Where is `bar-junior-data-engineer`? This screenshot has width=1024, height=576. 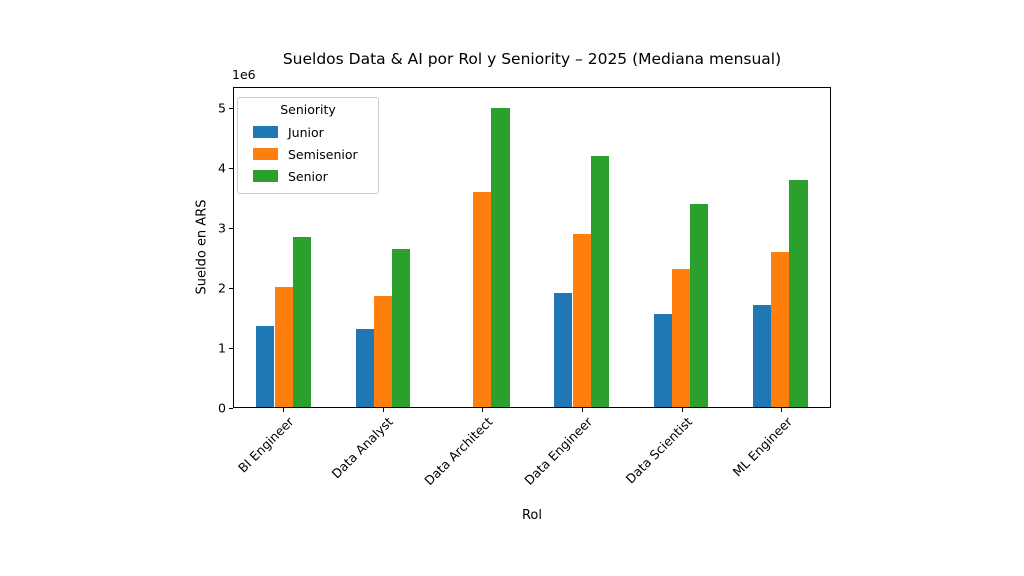 bar-junior-data-engineer is located at coordinates (563, 350).